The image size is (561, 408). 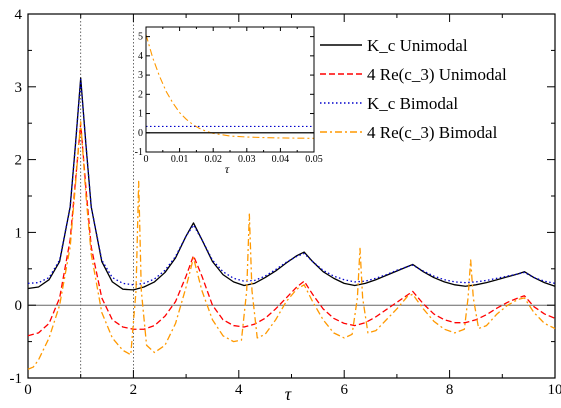 What do you see at coordinates (213, 159) in the screenshot?
I see `x-tick-label: 0.02` at bounding box center [213, 159].